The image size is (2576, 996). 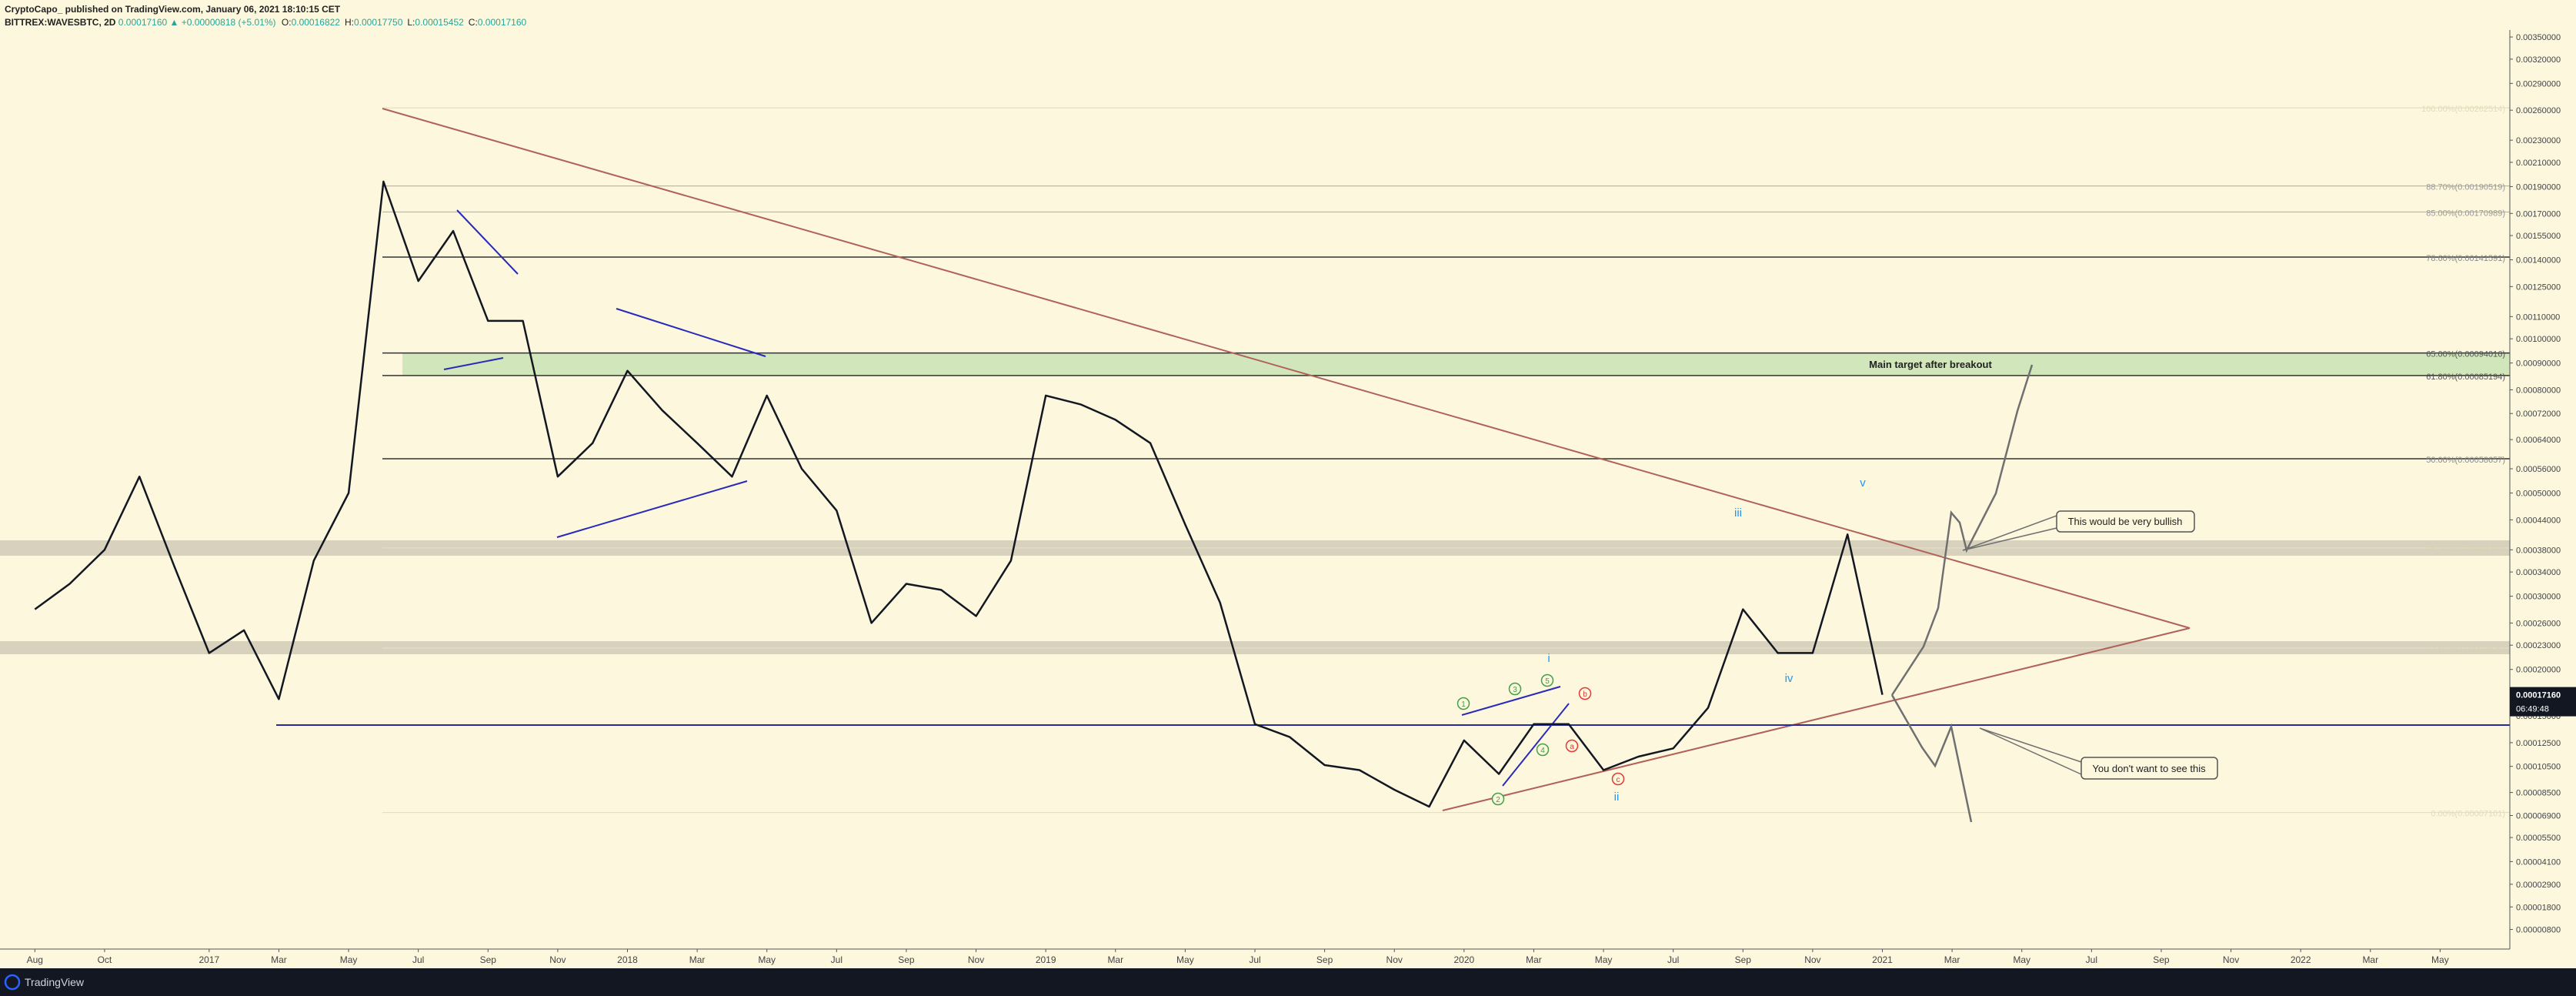 I want to click on y-tick-label: 0.00050000, so click(x=2539, y=494).